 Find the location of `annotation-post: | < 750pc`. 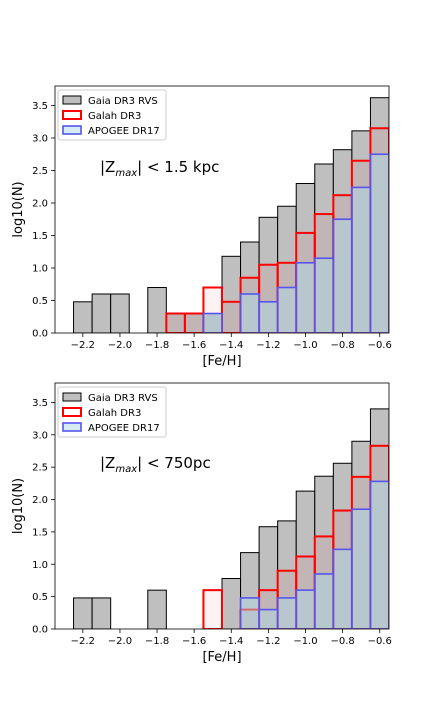

annotation-post: | < 750pc is located at coordinates (174, 463).